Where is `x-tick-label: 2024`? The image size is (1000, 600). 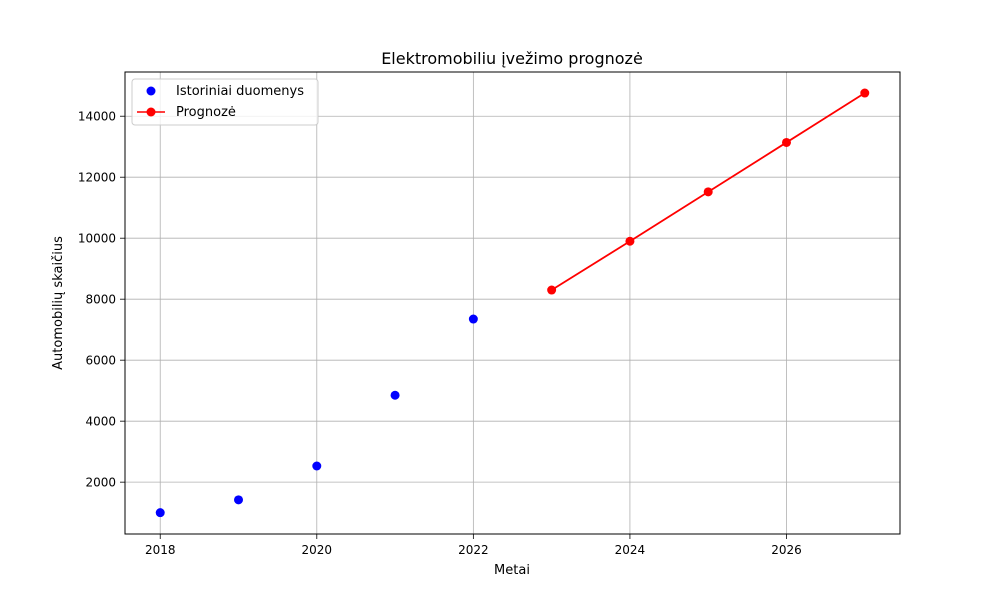 x-tick-label: 2024 is located at coordinates (630, 550).